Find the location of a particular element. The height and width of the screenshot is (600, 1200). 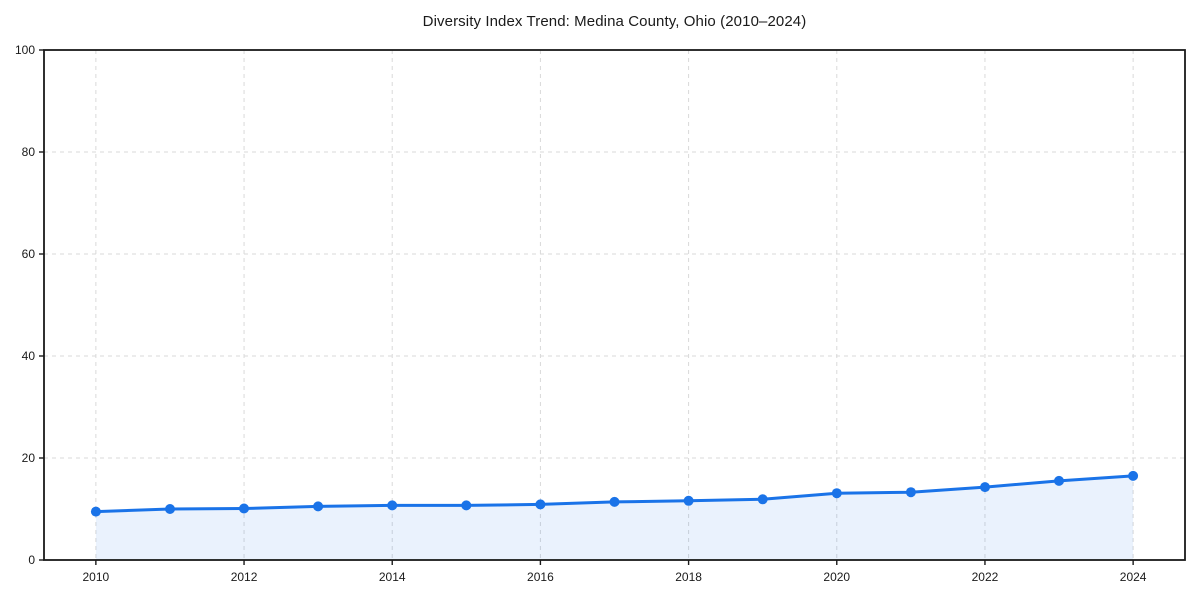

x-tick-label: 2018 is located at coordinates (688, 577).